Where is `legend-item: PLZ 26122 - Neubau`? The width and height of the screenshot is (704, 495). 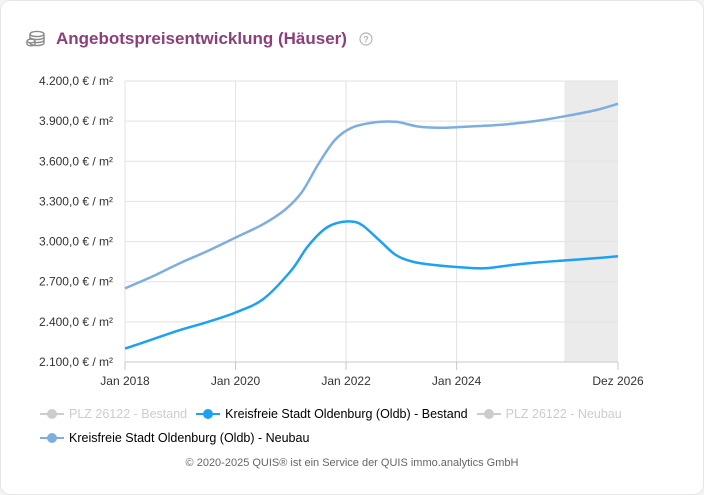
legend-item: PLZ 26122 - Neubau is located at coordinates (549, 414).